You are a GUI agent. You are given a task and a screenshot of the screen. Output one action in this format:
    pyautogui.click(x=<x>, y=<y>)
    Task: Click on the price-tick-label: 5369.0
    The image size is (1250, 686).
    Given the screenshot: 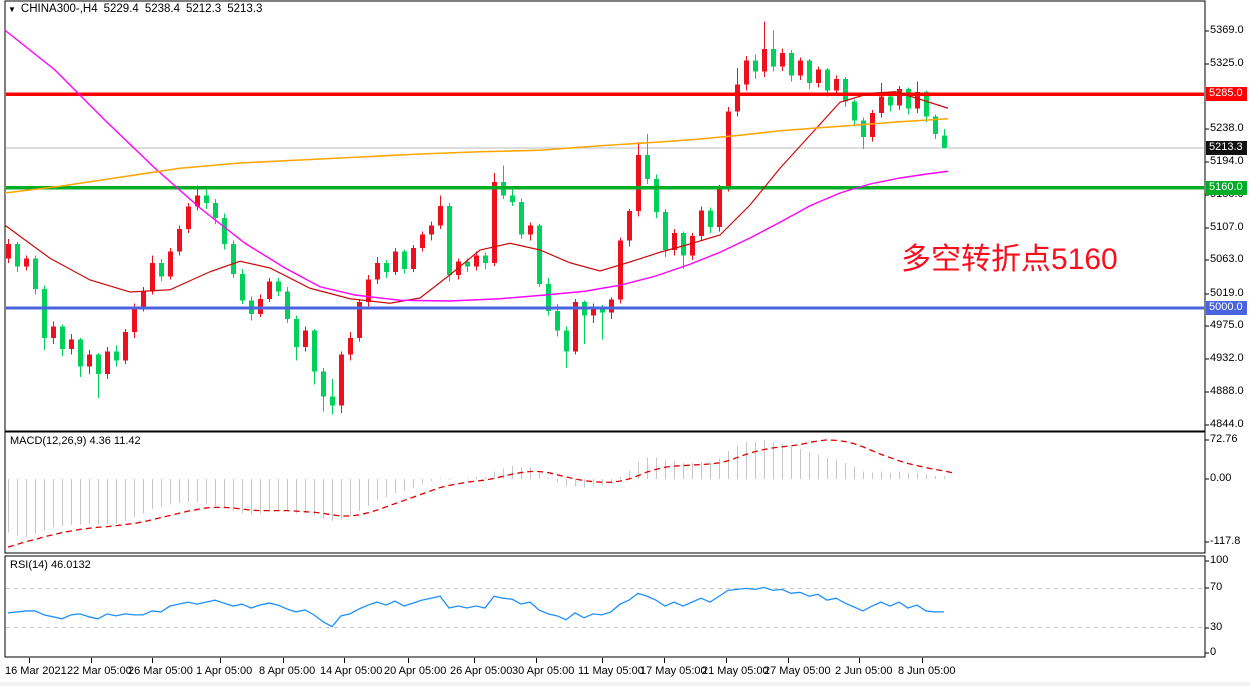 What is the action you would take?
    pyautogui.click(x=1227, y=30)
    